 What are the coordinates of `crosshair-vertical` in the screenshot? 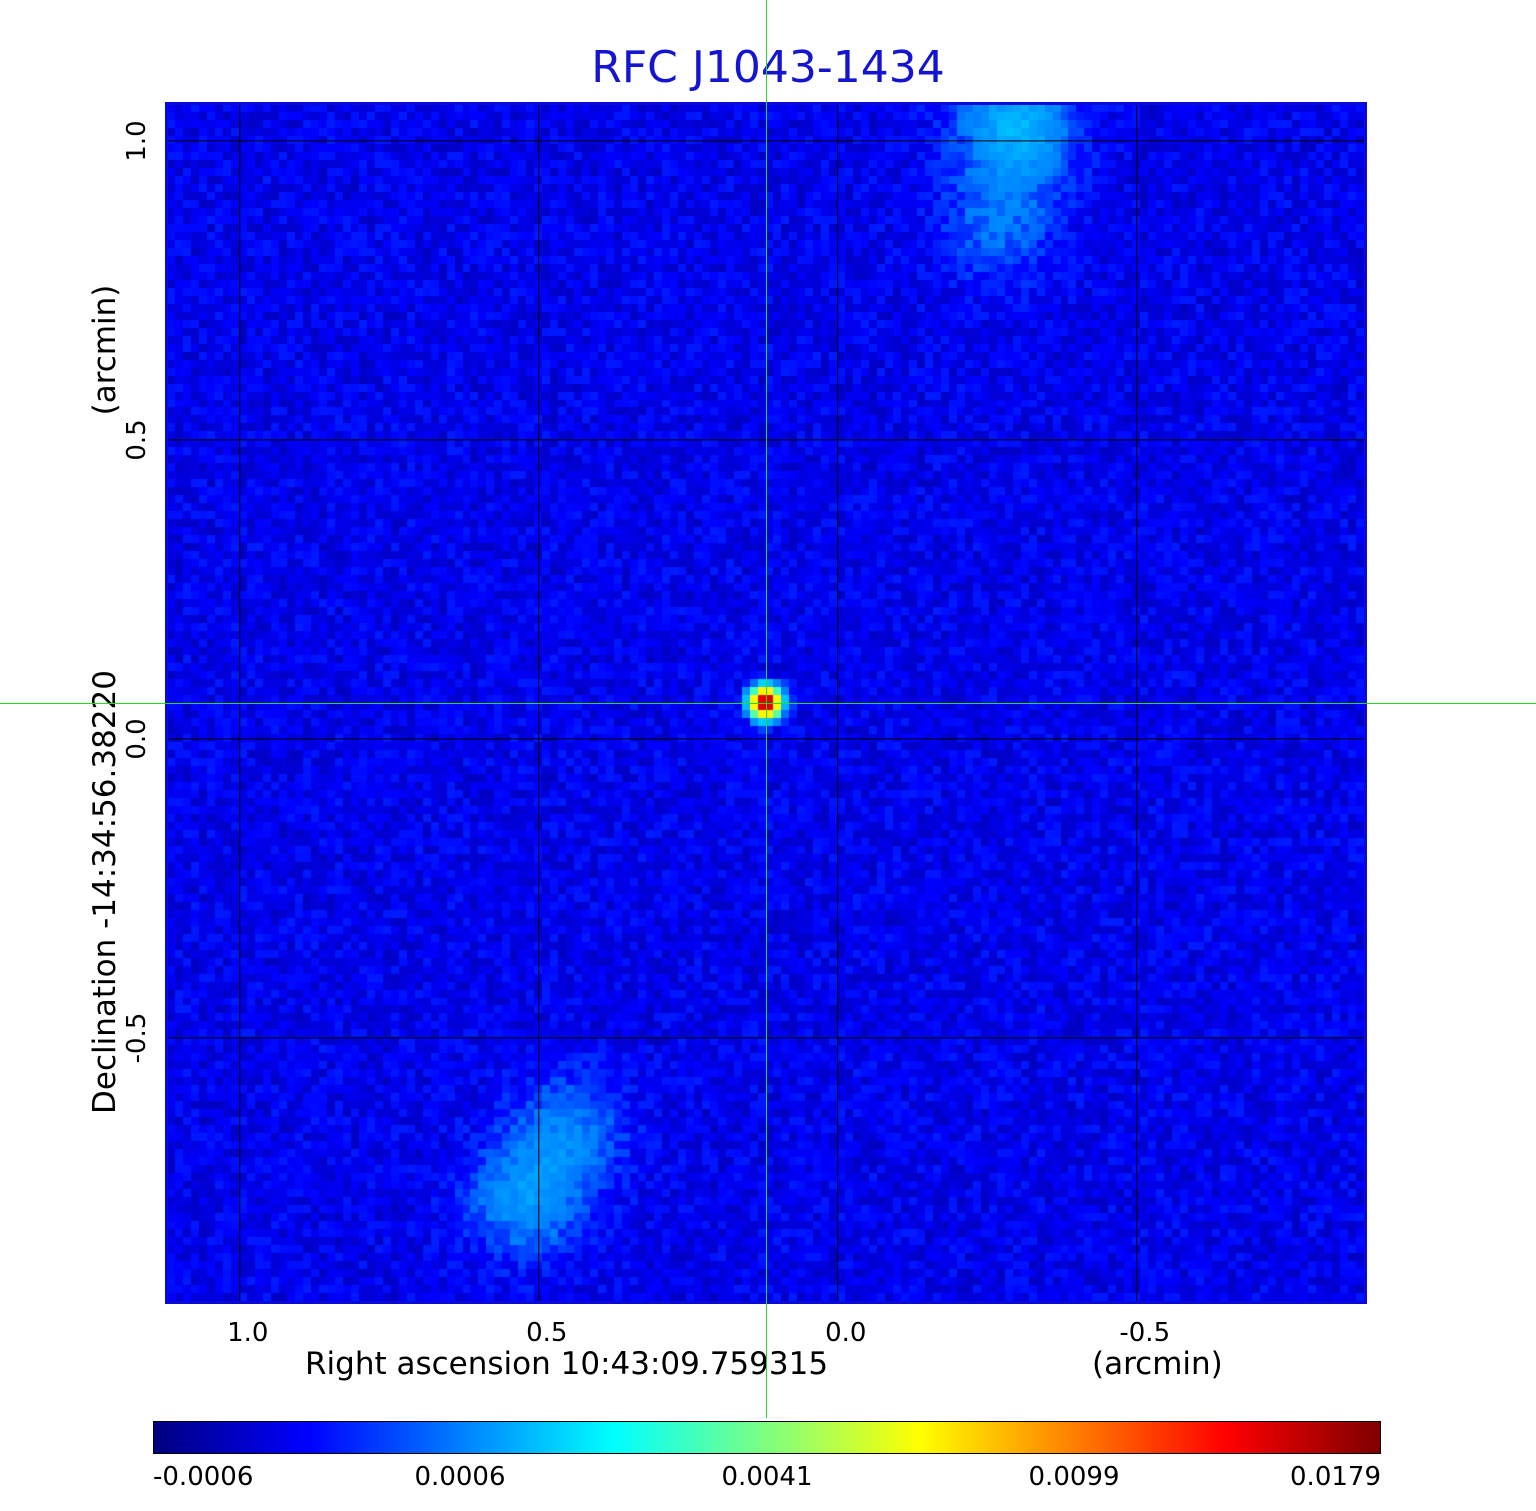 It's located at (766, 709).